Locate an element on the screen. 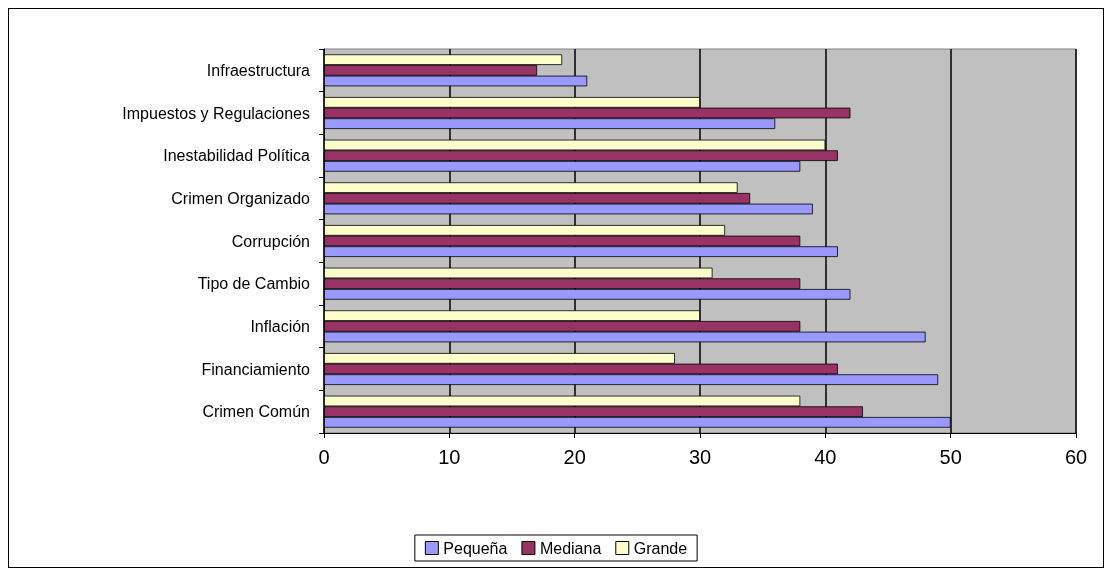  y-tick-label: Inestabilidad Política is located at coordinates (237, 156).